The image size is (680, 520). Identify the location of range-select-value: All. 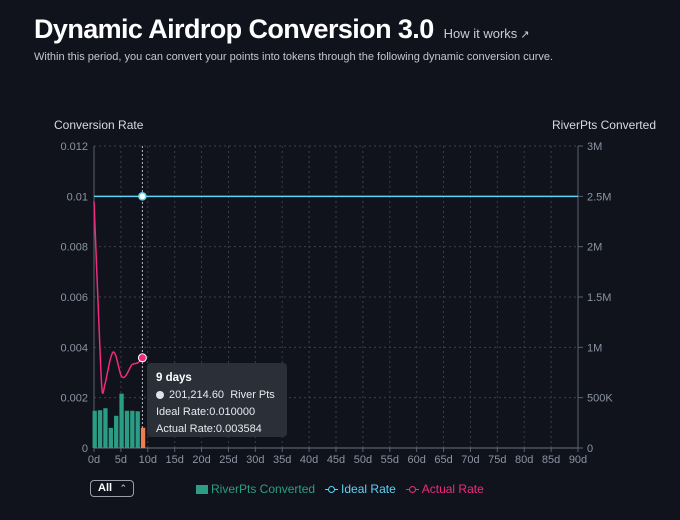
(105, 488).